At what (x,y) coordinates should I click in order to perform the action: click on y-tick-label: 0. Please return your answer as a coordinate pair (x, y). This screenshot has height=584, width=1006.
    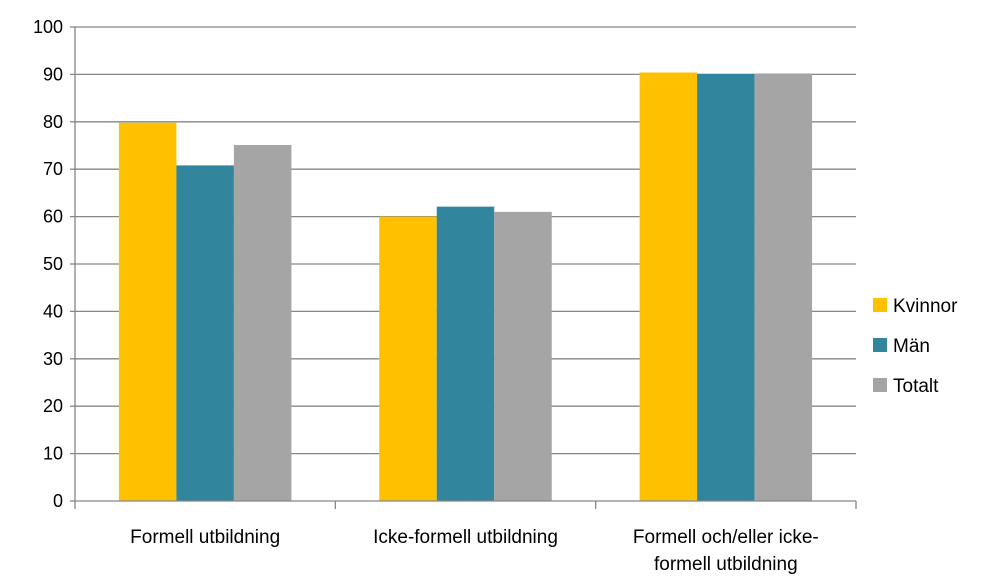
    Looking at the image, I should click on (58, 501).